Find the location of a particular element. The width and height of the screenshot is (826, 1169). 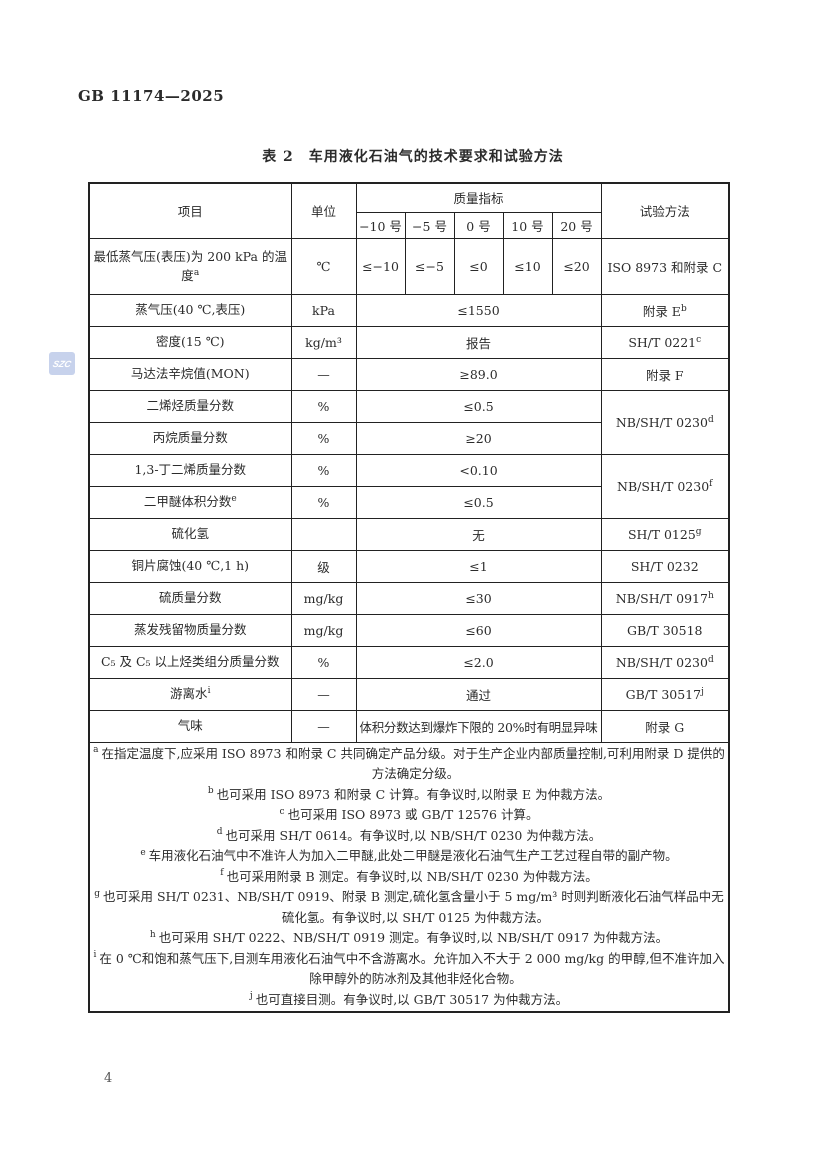

item-cell: 硫化氢 is located at coordinates (190, 534).